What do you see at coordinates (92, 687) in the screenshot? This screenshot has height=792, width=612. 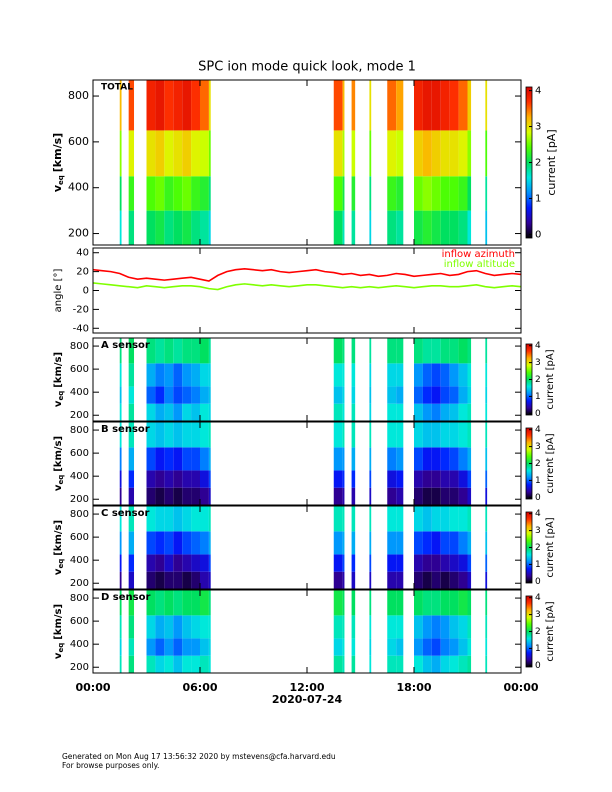 I see `x-tick-label: 00:00` at bounding box center [92, 687].